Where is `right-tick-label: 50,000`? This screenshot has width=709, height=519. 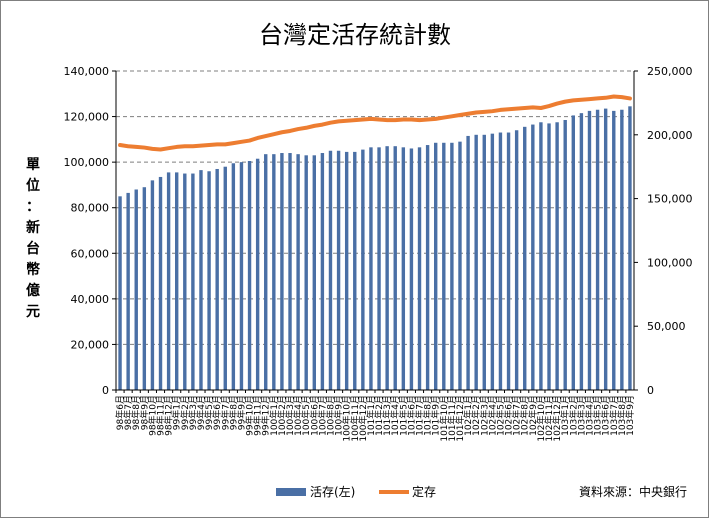 right-tick-label: 50,000 is located at coordinates (666, 326).